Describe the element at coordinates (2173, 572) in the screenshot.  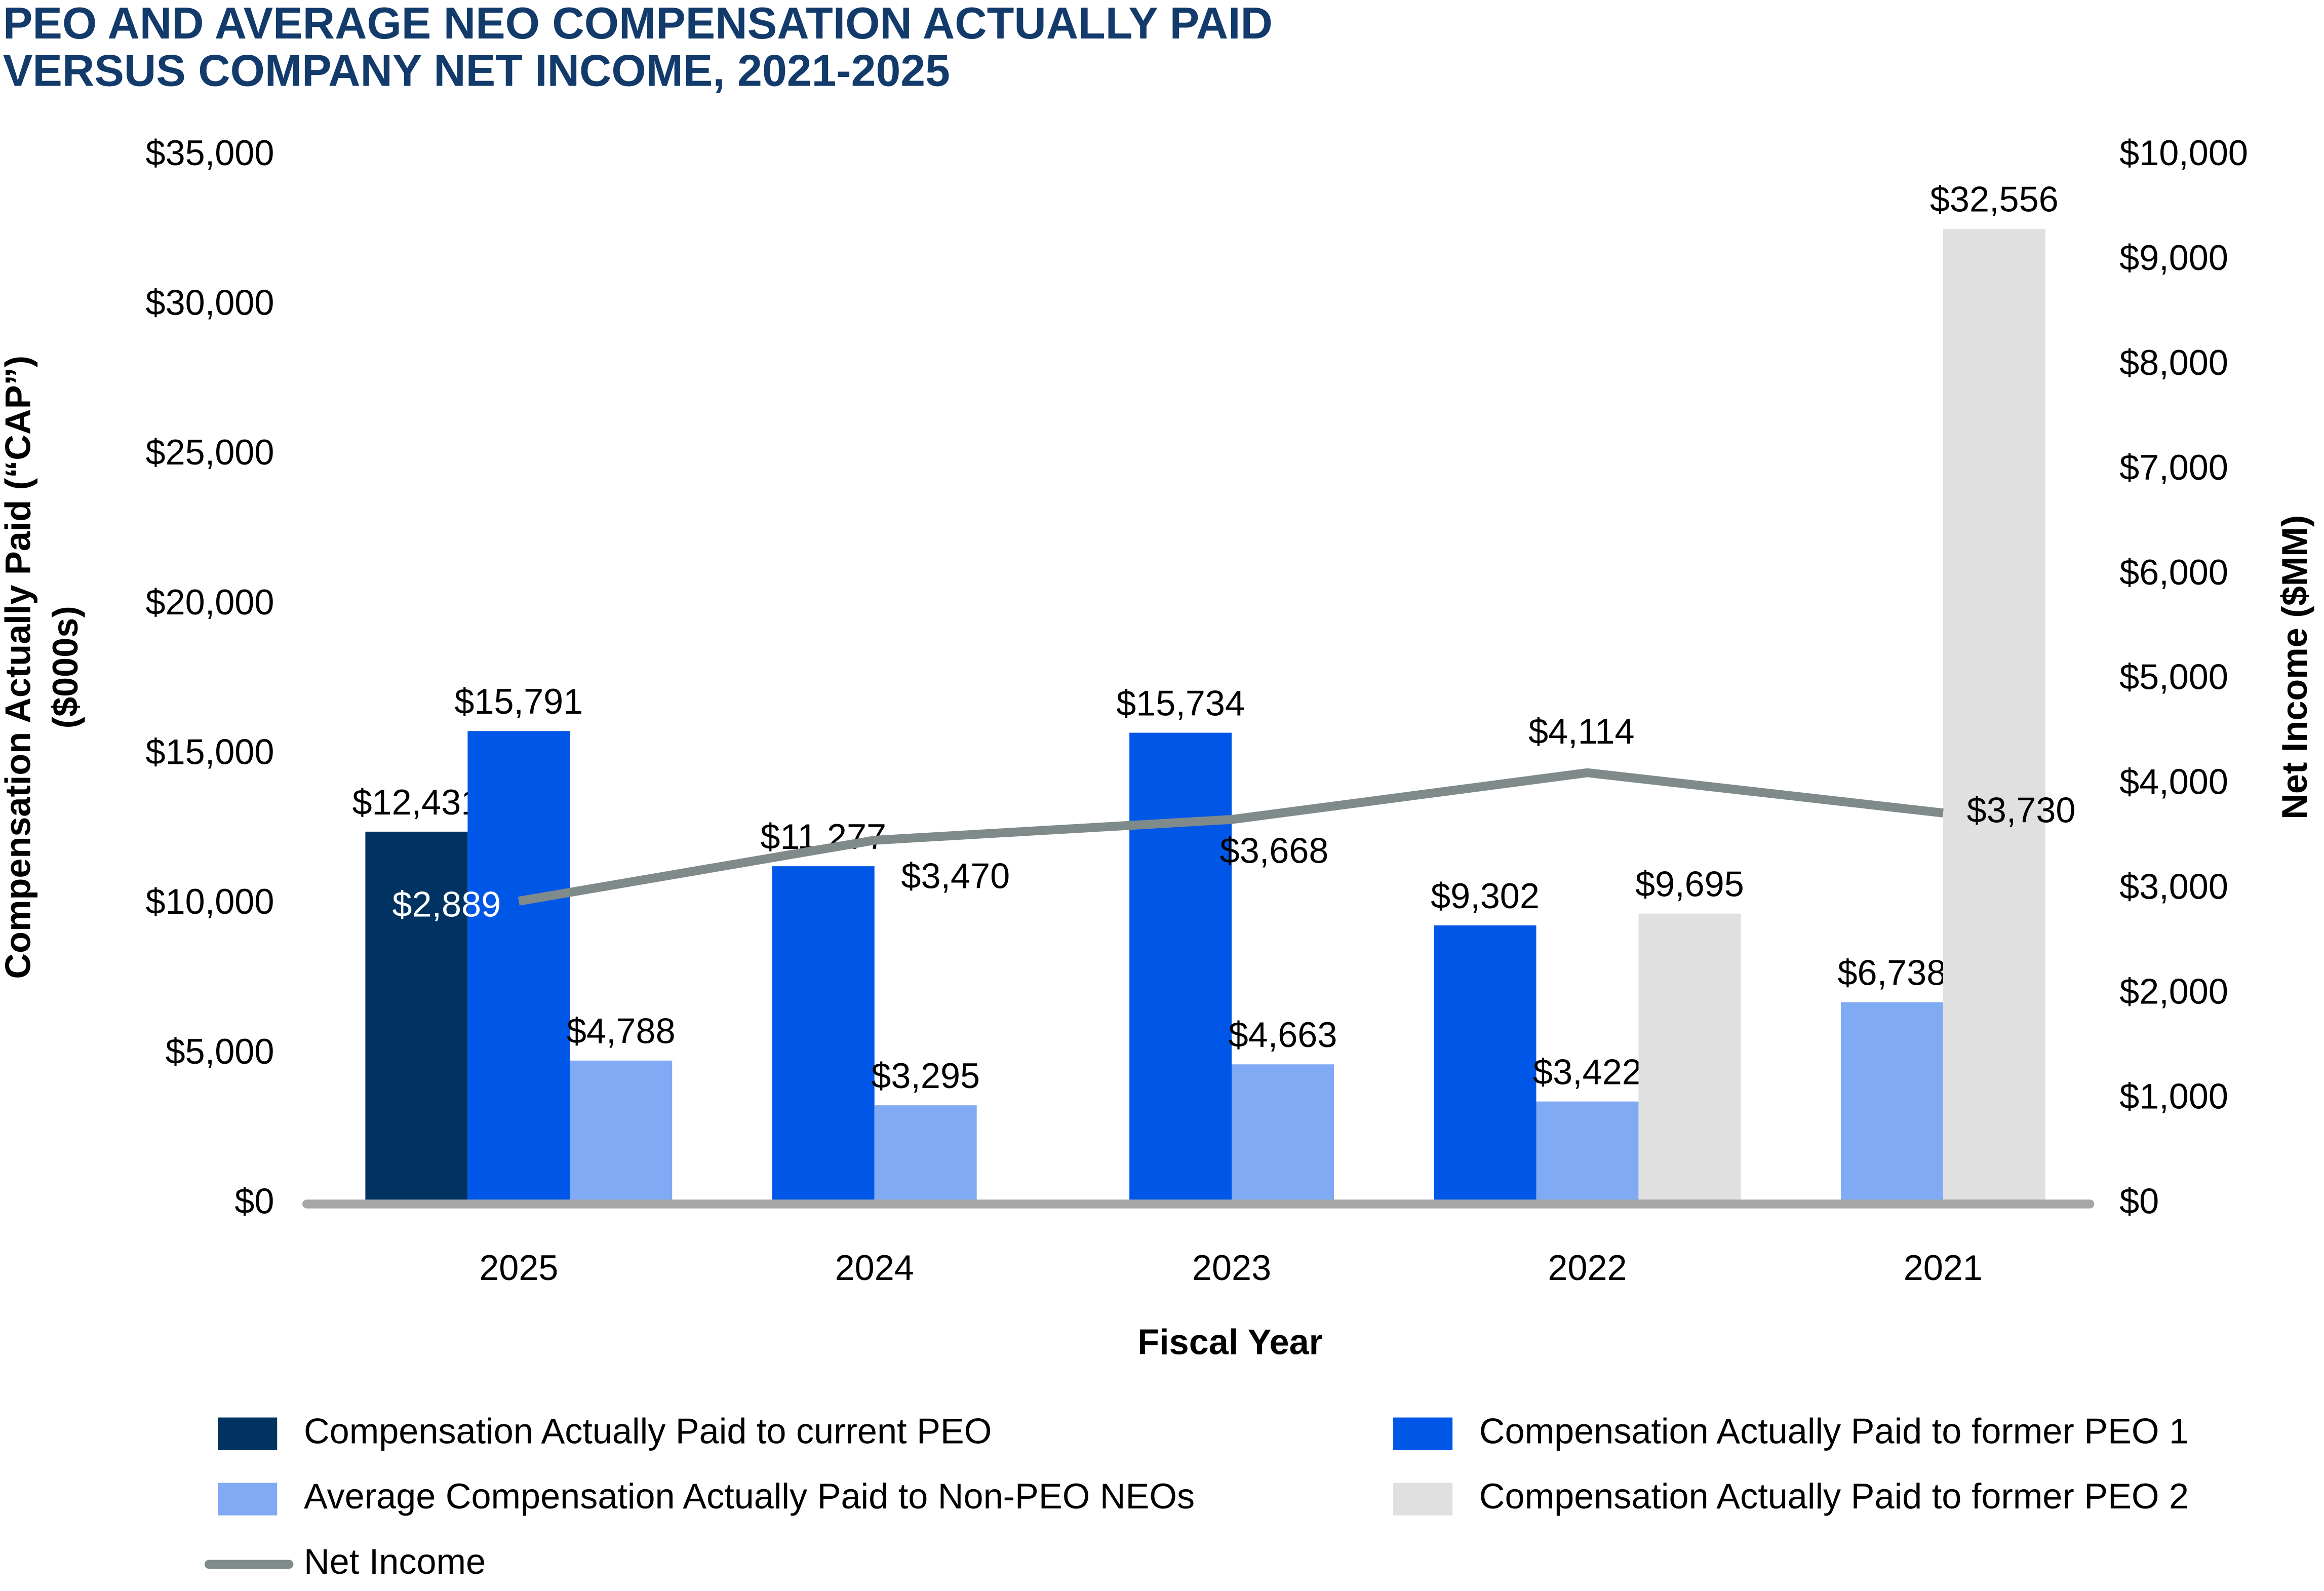
I see `y2-tick-label: $6,000` at that location.